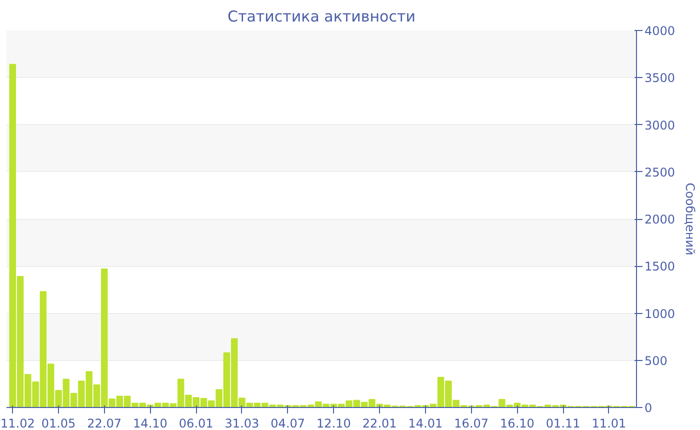 The image size is (700, 430). Describe the element at coordinates (288, 423) in the screenshot. I see `x-tick-label: 04.07` at that location.